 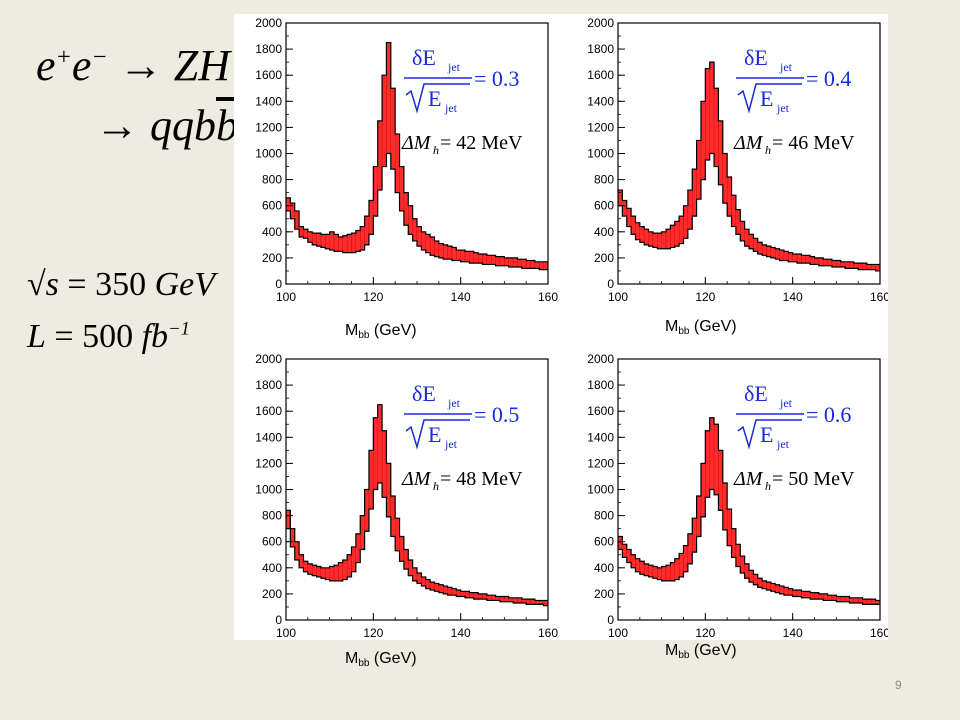 What do you see at coordinates (768, 150) in the screenshot?
I see `delta-mh-sub: h` at bounding box center [768, 150].